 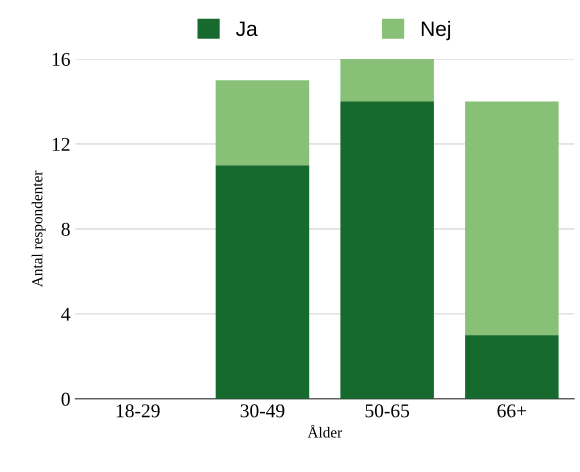 What do you see at coordinates (436, 30) in the screenshot?
I see `legend-label: Nej` at bounding box center [436, 30].